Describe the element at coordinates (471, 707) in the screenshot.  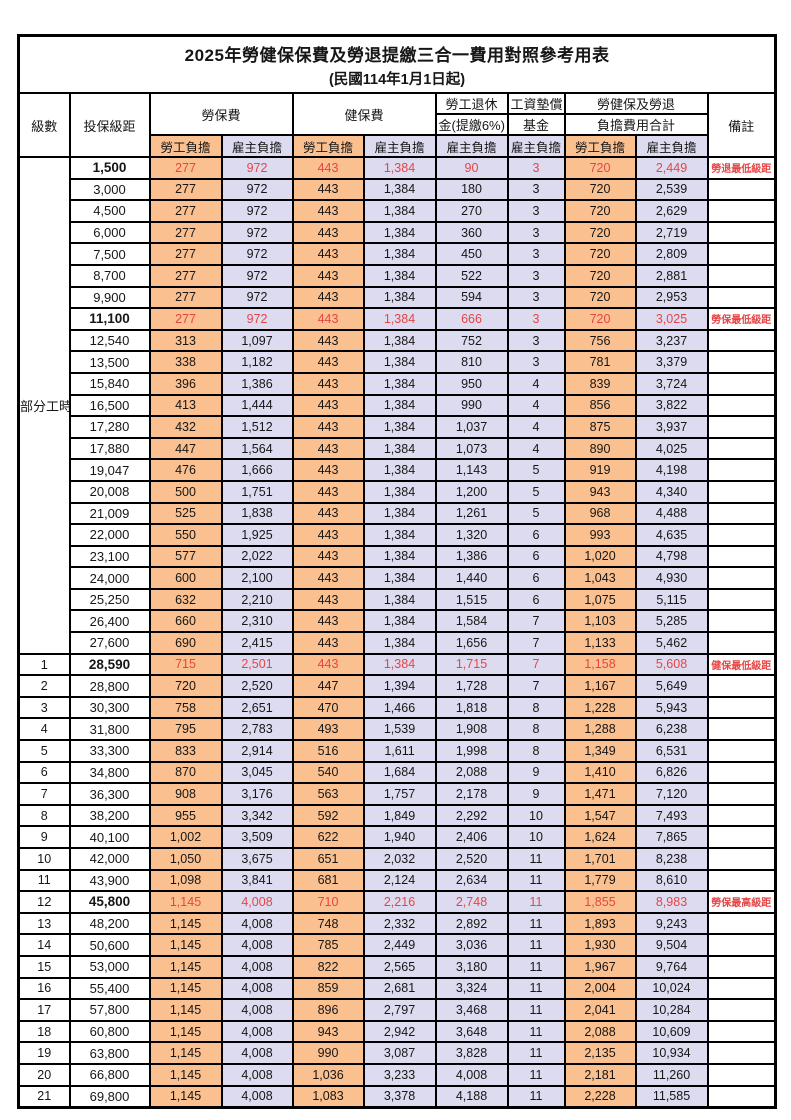
I see `value-cell: 1,818` at that location.